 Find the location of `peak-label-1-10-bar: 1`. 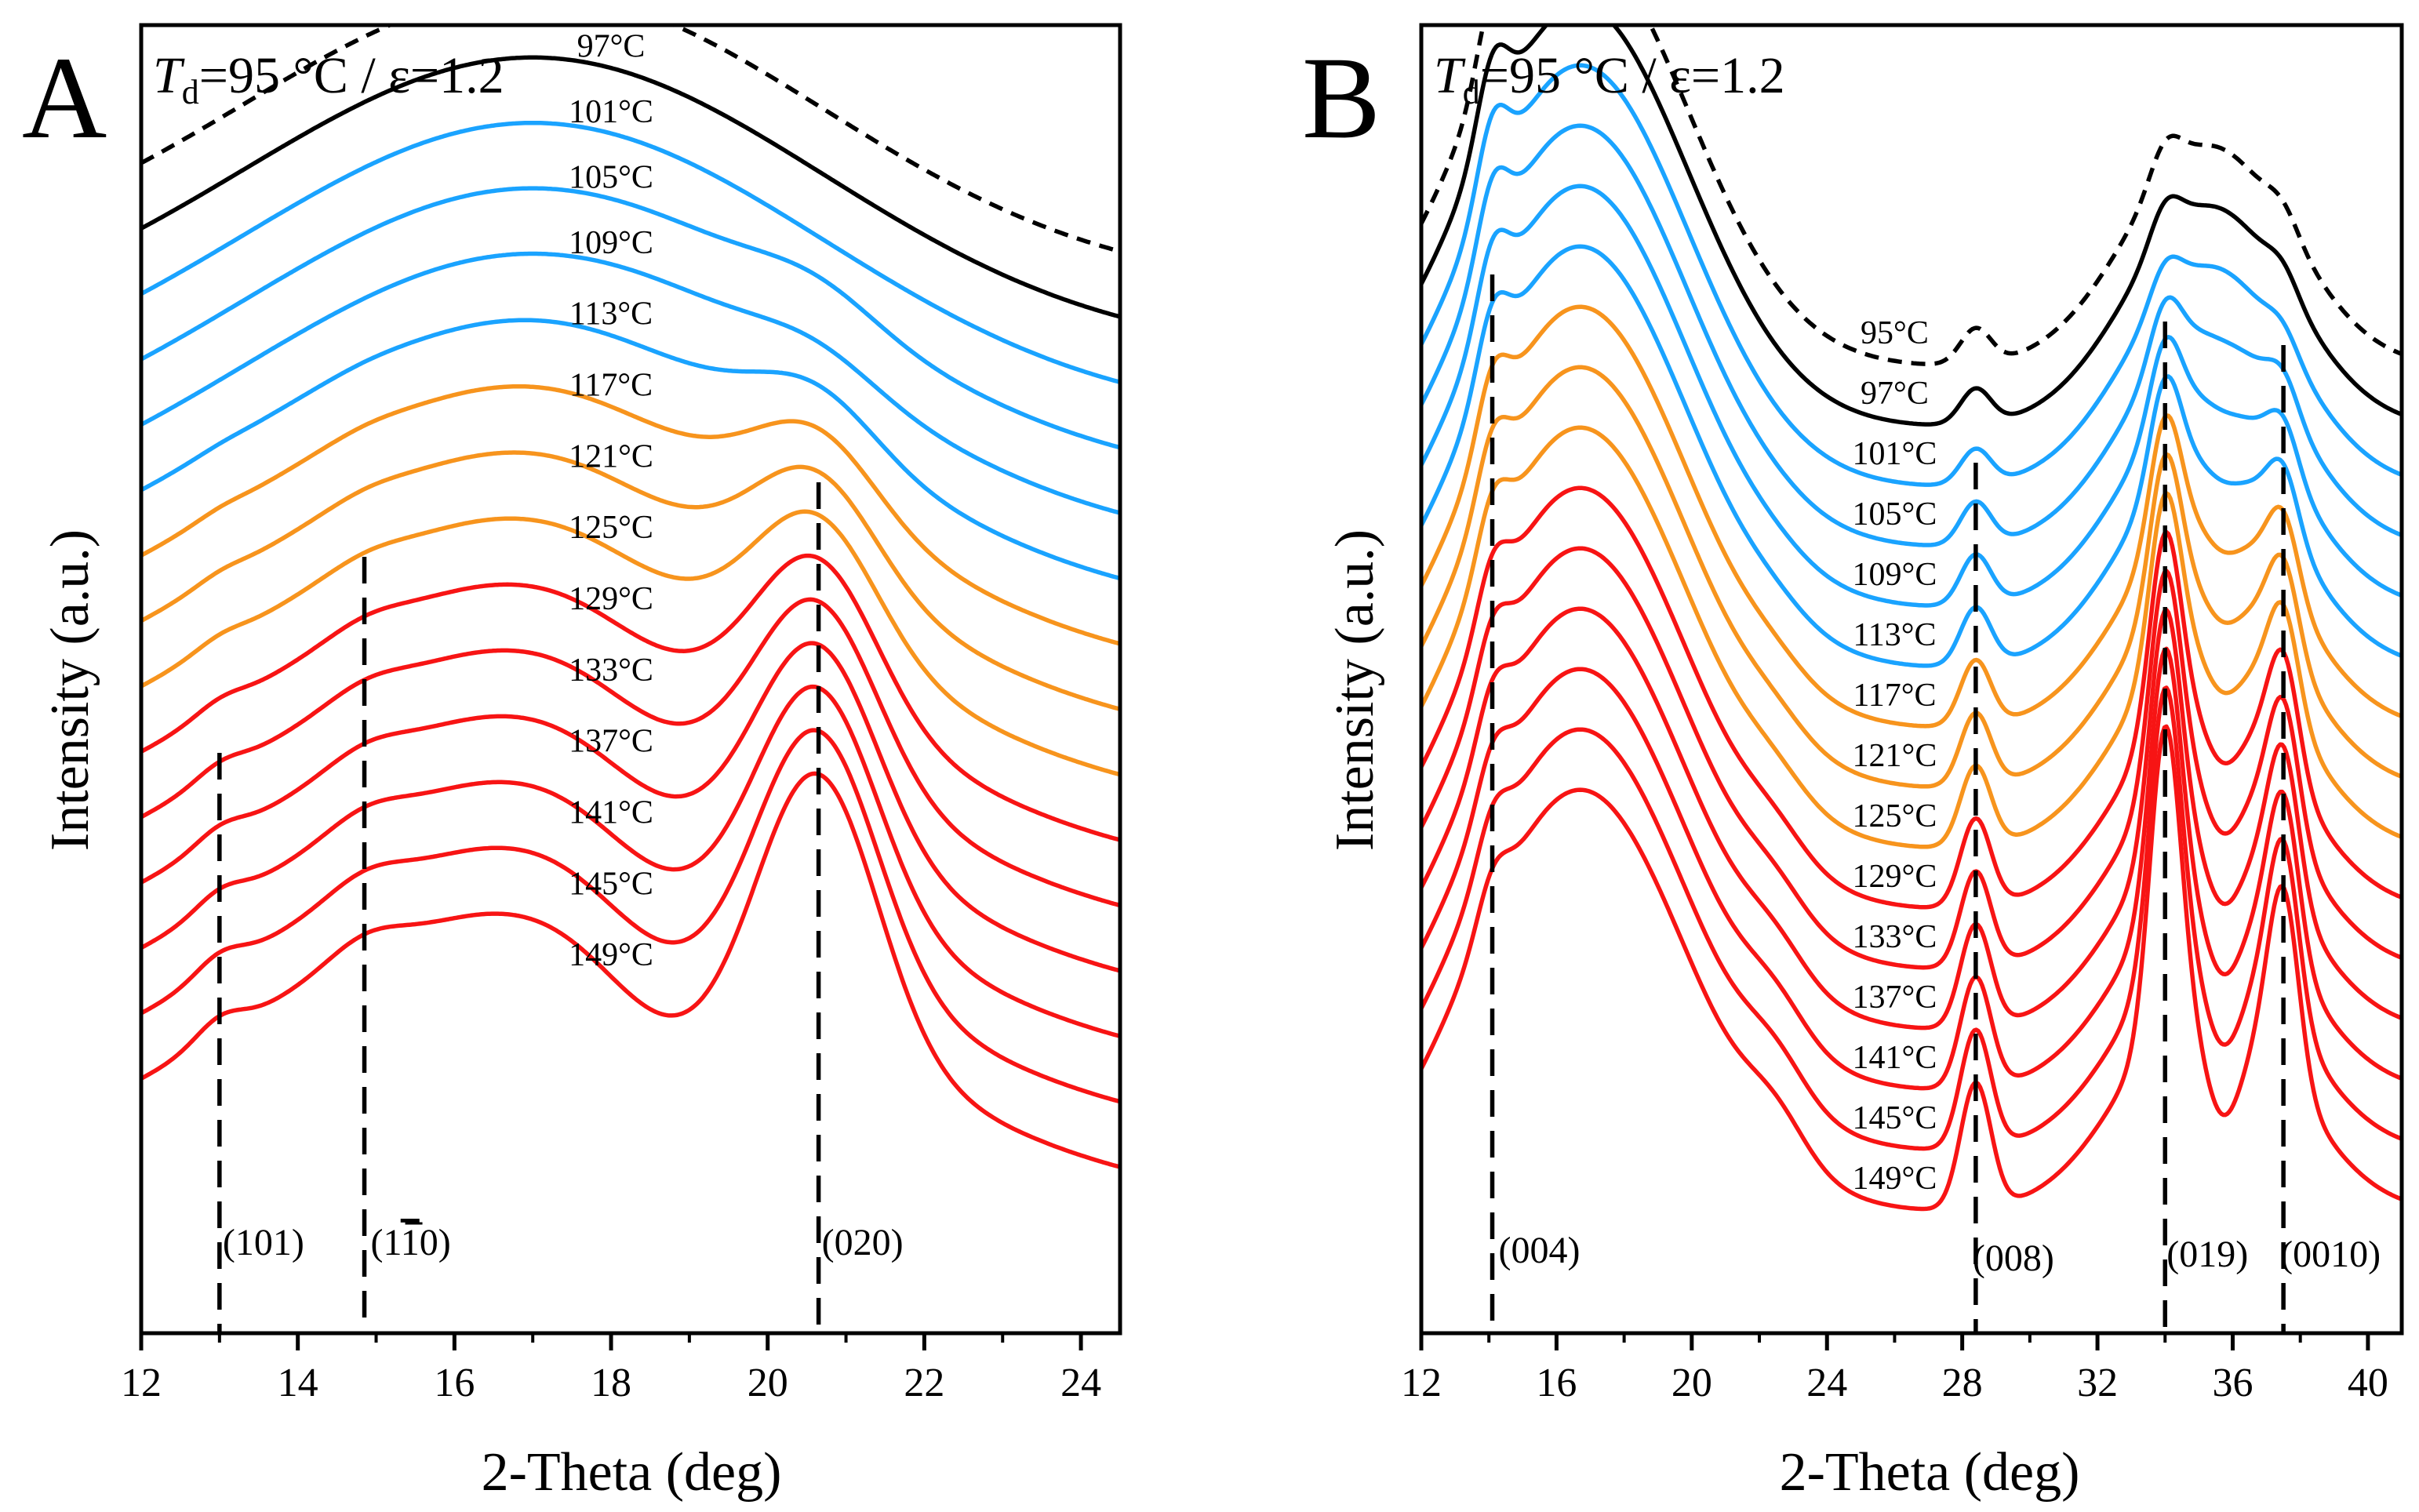

peak-label-1-10-bar: 1 is located at coordinates (410, 1242).